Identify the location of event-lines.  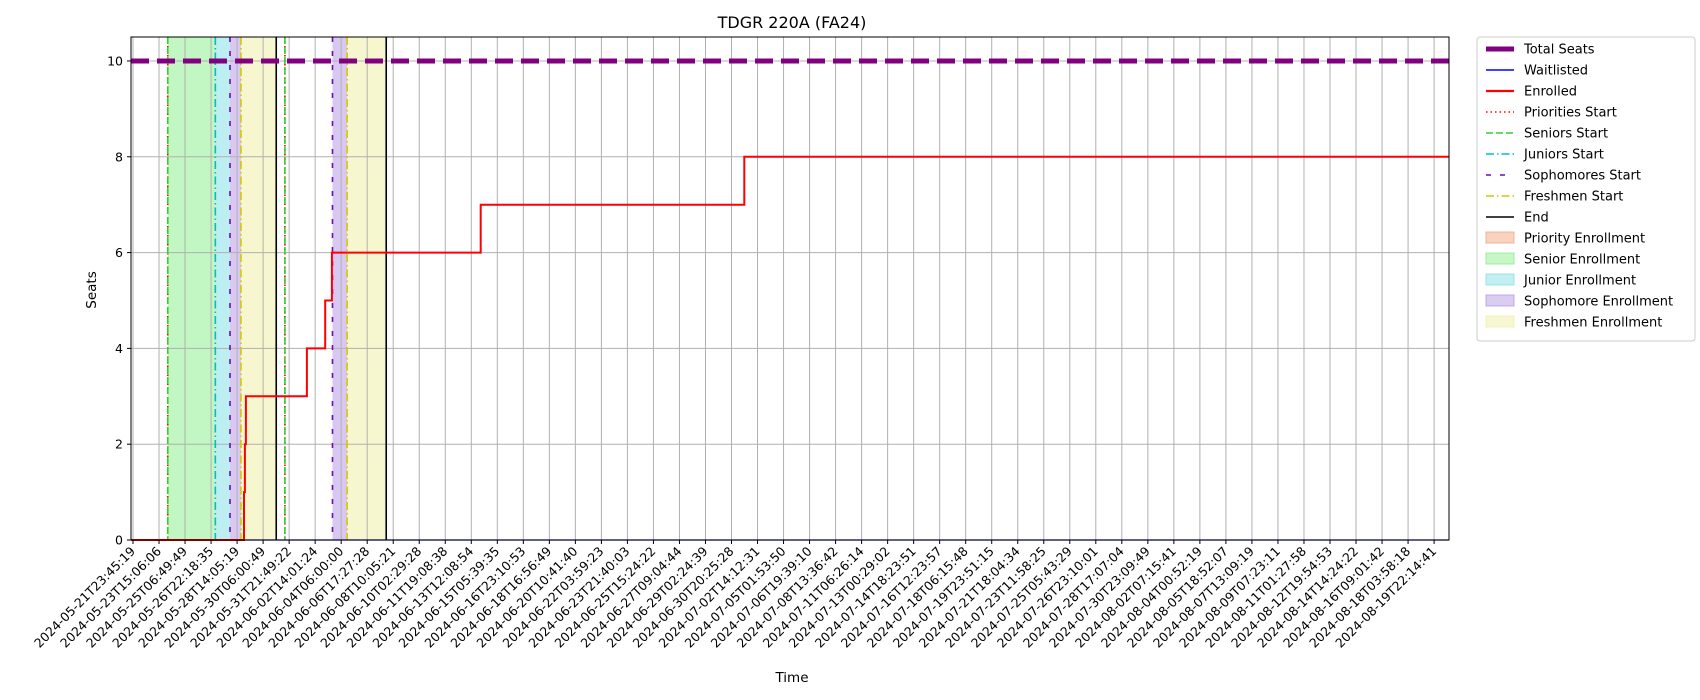
(277, 288).